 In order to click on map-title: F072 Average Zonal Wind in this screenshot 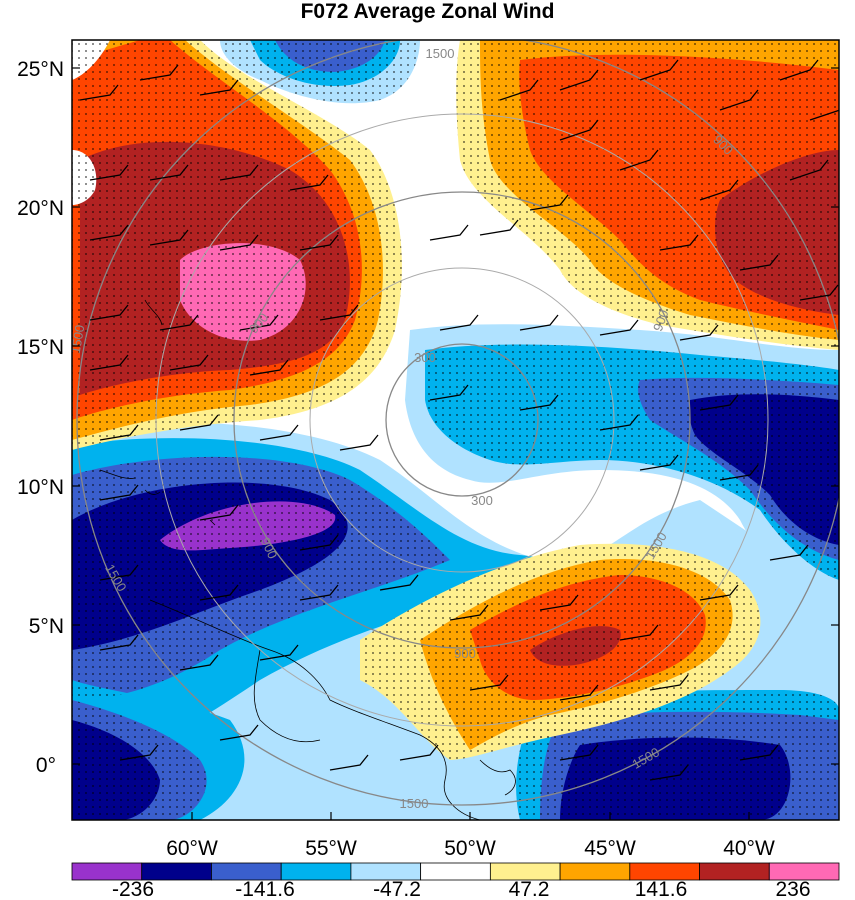, I will do `click(427, 11)`.